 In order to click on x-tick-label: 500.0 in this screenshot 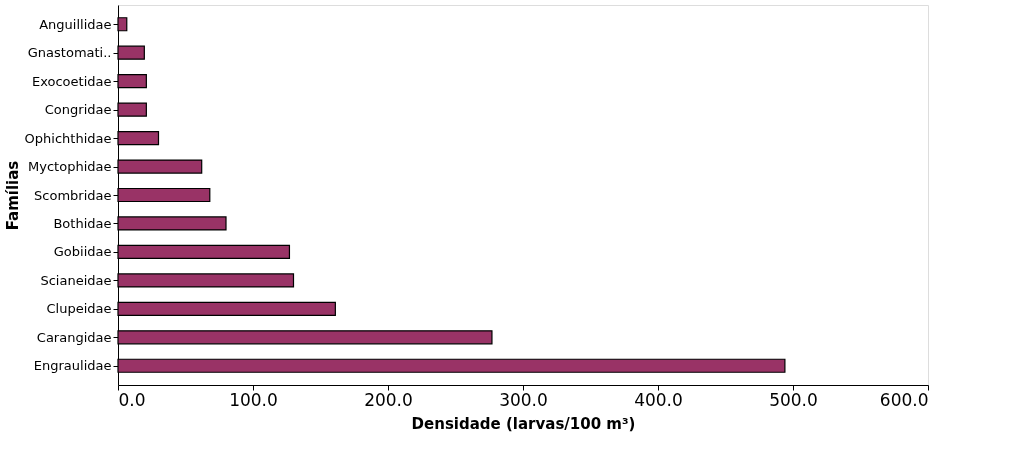, I will do `click(793, 399)`.